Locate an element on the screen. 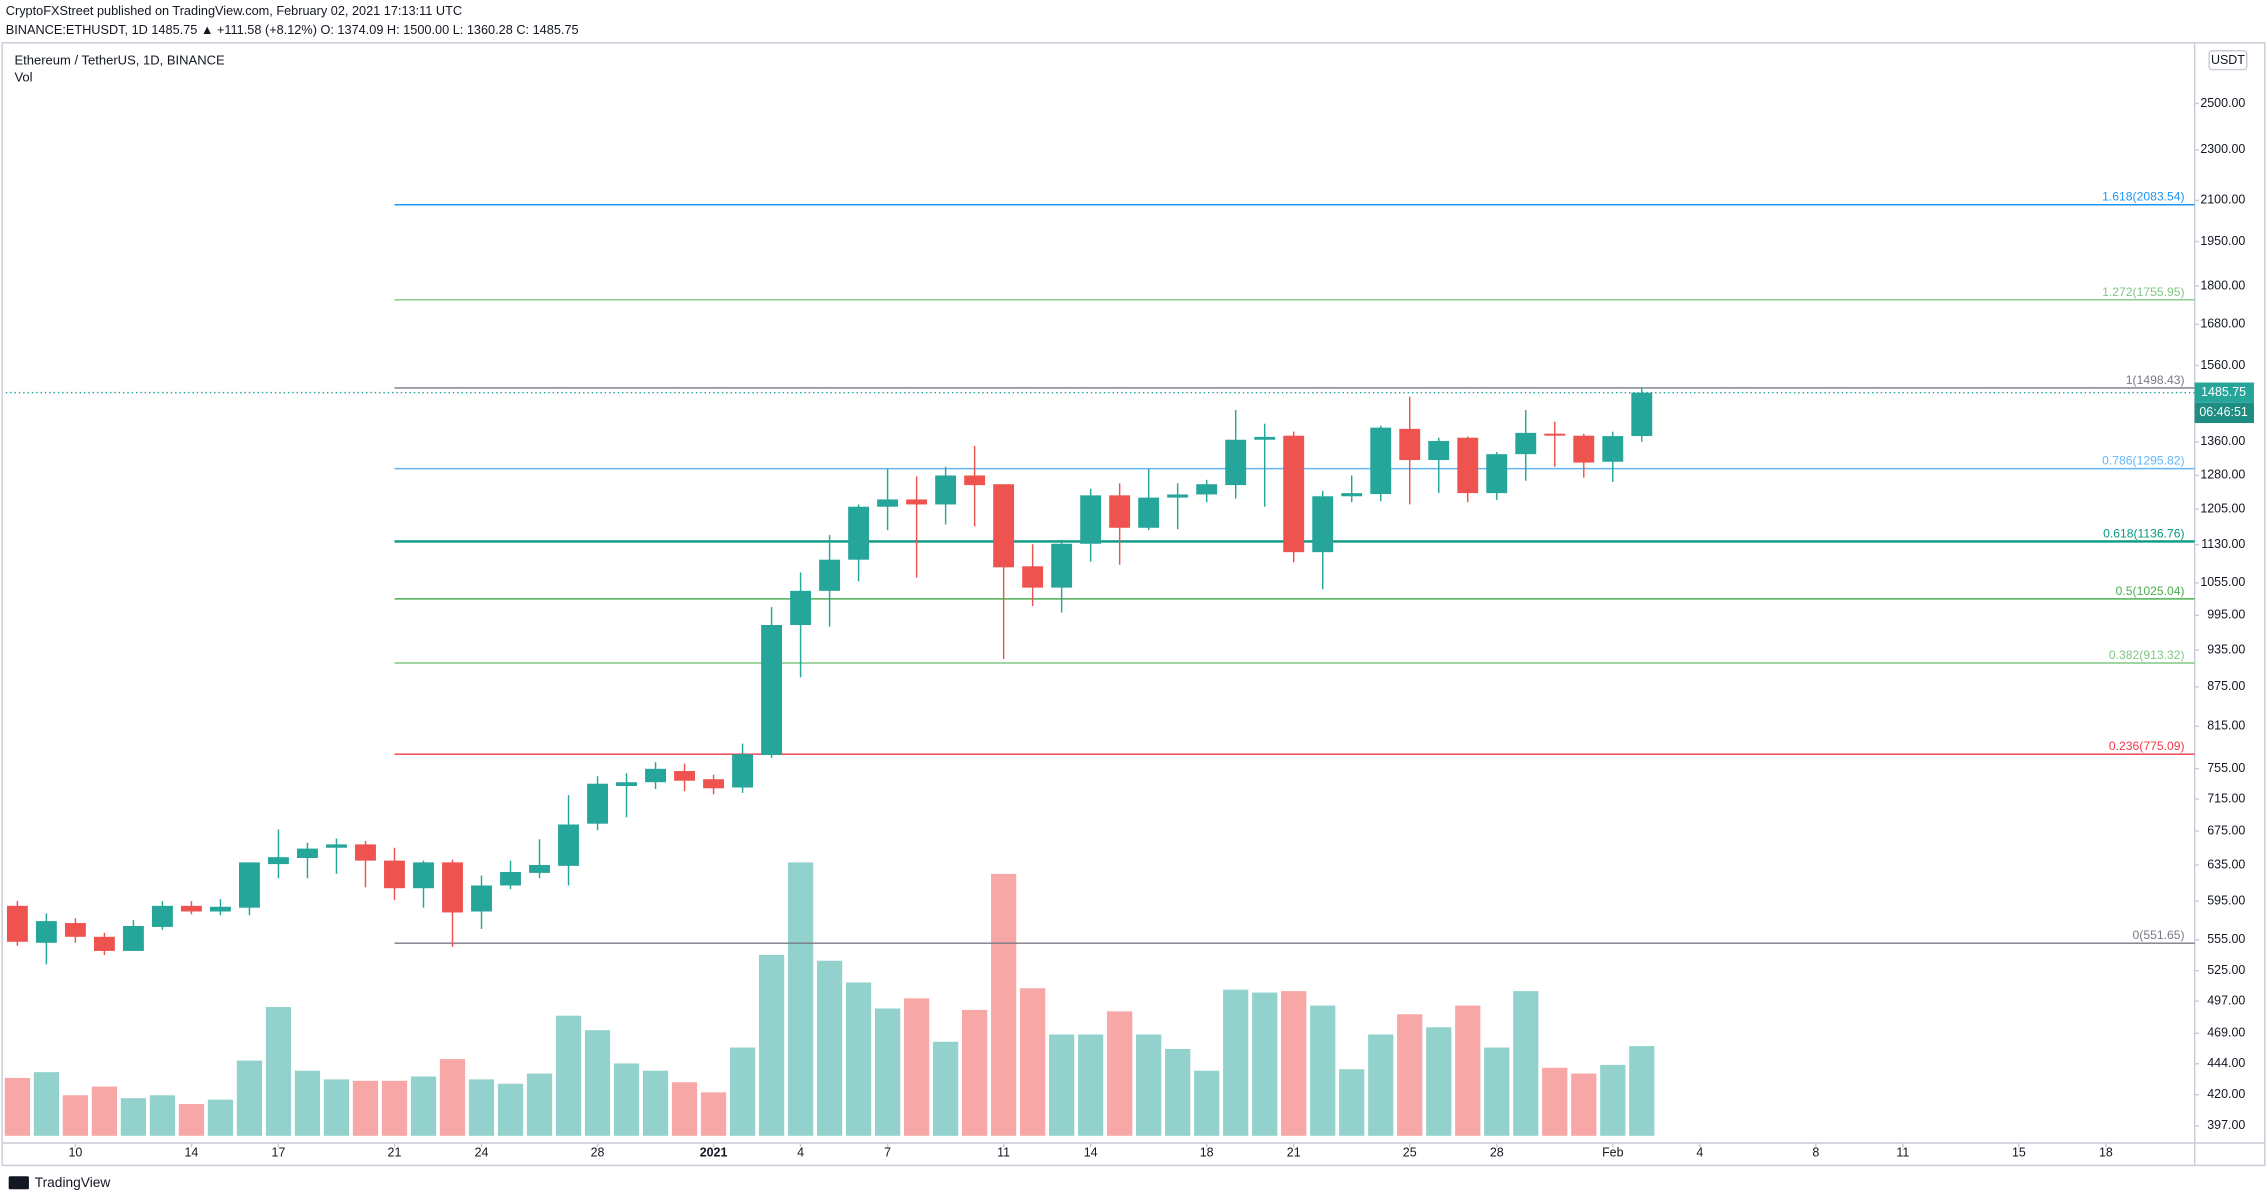  x-tick-label: 7 is located at coordinates (887, 1152).